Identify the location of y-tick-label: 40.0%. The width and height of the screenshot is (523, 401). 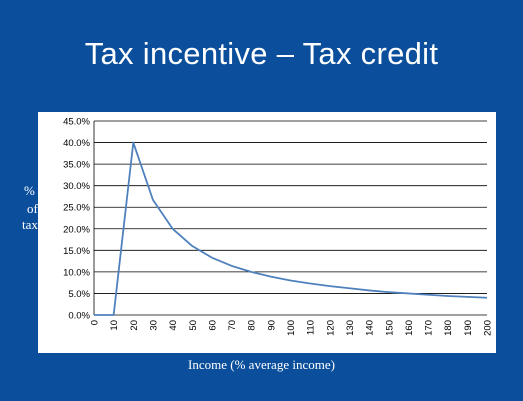
(76, 143).